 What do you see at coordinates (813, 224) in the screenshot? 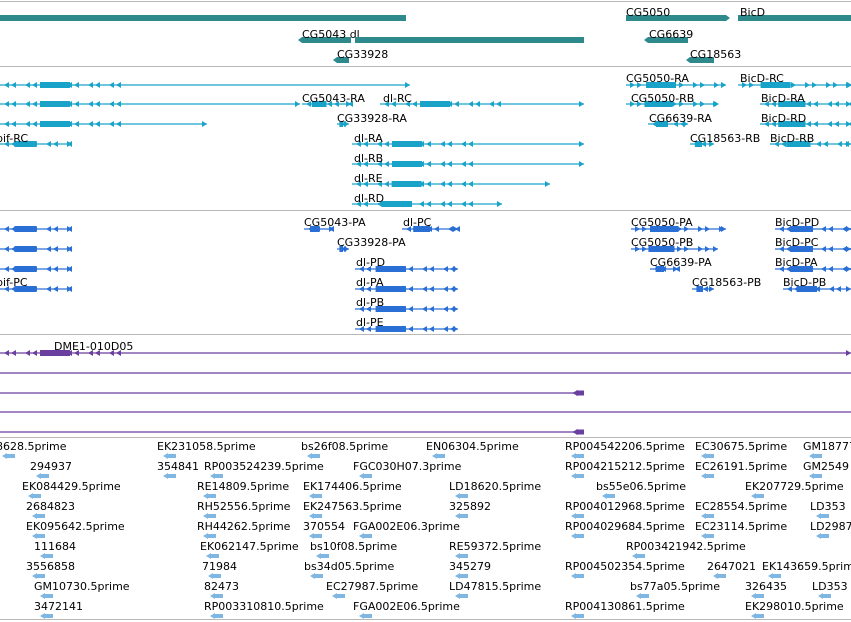
I see `gene-feature: BicD-PD` at bounding box center [813, 224].